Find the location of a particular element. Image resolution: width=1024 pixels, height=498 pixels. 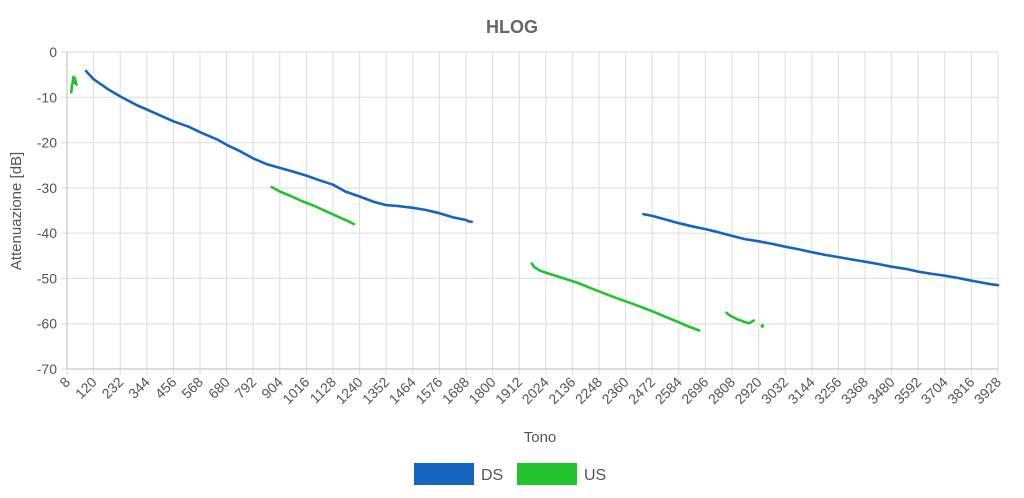

x-tick-label: 2472 is located at coordinates (641, 390).